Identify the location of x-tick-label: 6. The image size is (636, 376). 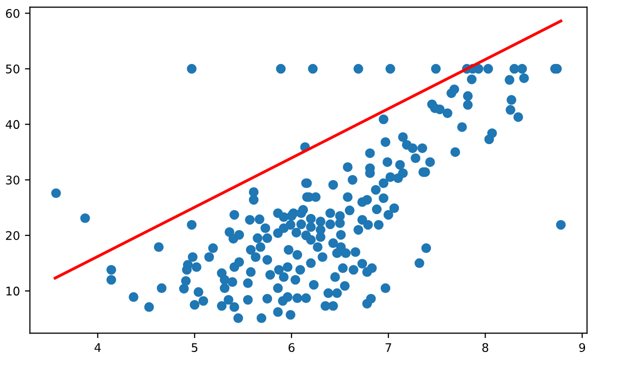
(291, 347).